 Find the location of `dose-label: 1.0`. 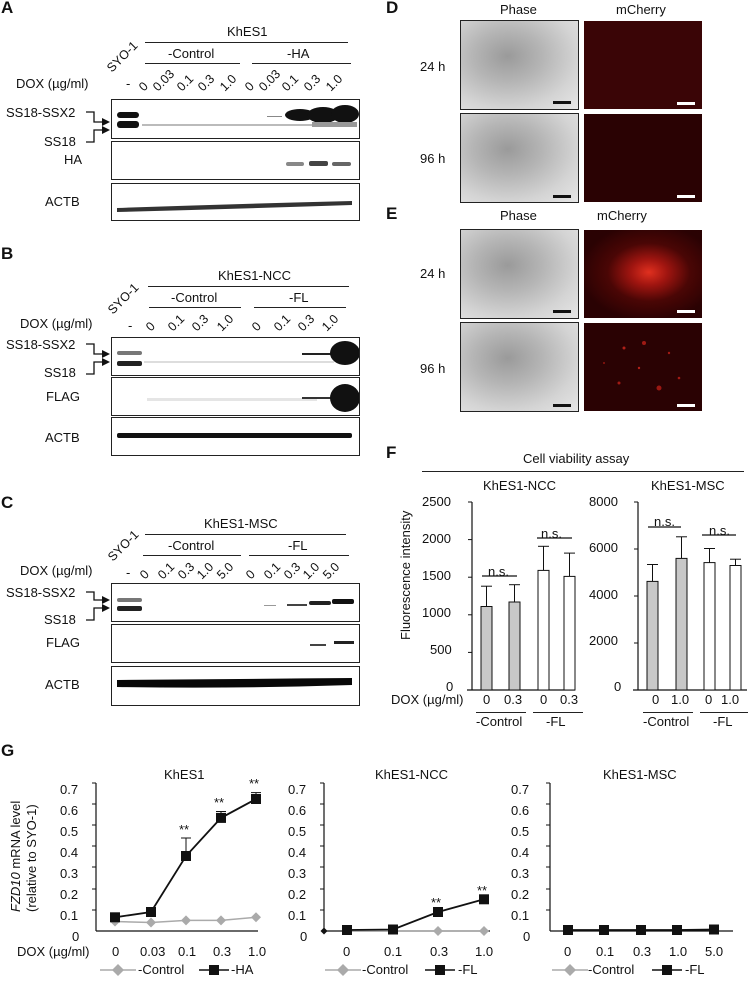

dose-label: 1.0 is located at coordinates (225, 322).